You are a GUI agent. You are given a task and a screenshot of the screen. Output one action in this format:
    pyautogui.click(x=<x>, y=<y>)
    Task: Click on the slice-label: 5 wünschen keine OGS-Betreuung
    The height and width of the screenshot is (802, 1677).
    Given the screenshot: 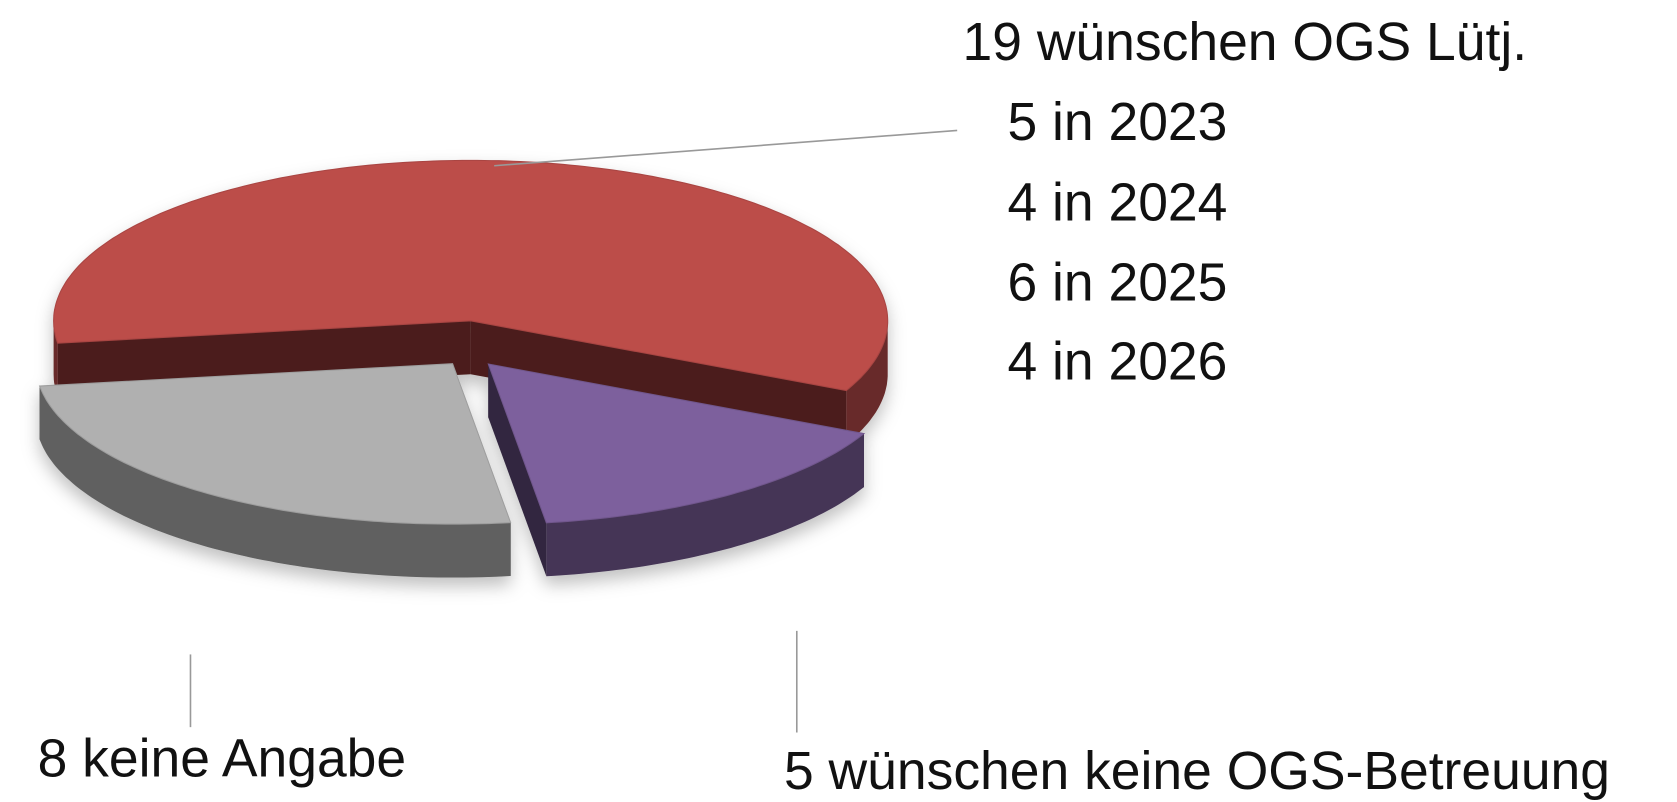 What is the action you would take?
    pyautogui.click(x=1197, y=771)
    